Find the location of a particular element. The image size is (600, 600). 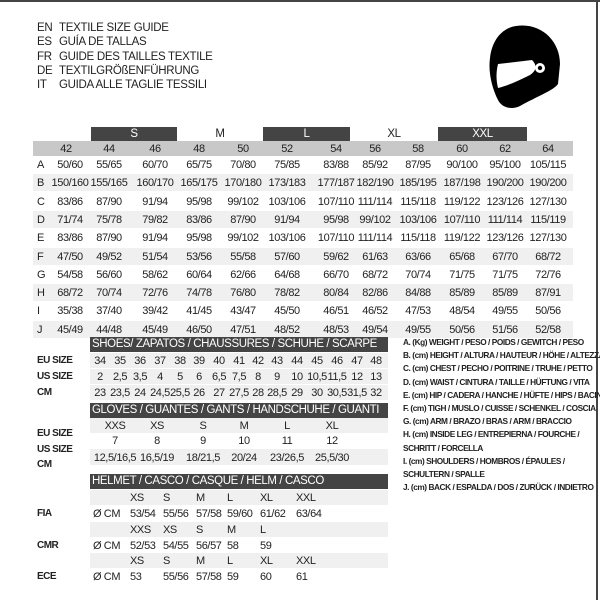

size-number: 54 is located at coordinates (336, 148).